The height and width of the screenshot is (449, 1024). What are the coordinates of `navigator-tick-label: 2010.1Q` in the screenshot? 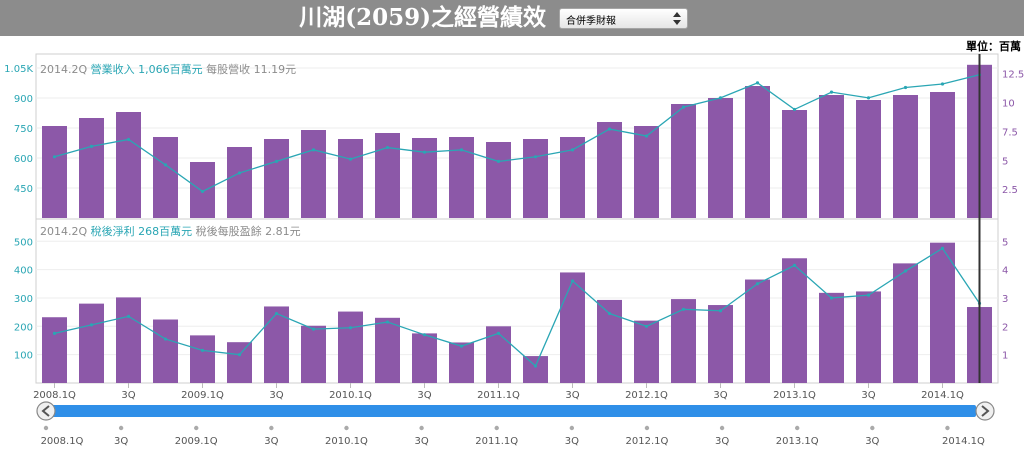 It's located at (346, 441).